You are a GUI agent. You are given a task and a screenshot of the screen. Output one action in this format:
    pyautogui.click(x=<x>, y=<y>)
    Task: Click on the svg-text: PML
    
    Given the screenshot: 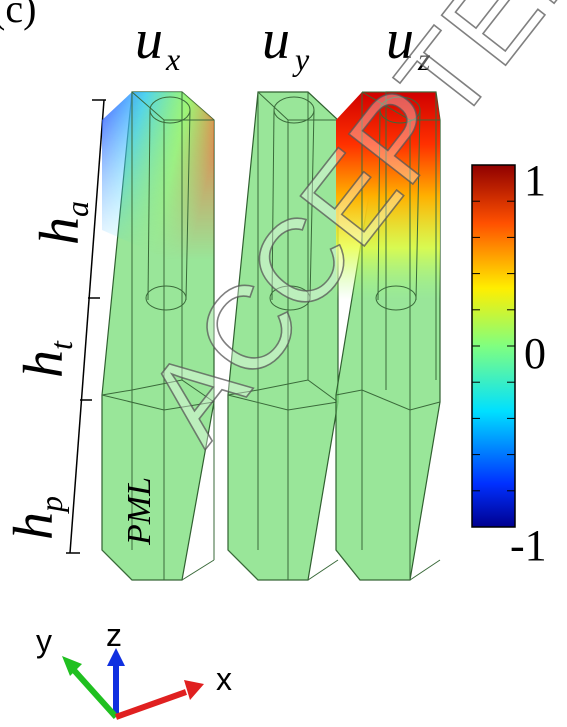 What is the action you would take?
    pyautogui.click(x=139, y=511)
    